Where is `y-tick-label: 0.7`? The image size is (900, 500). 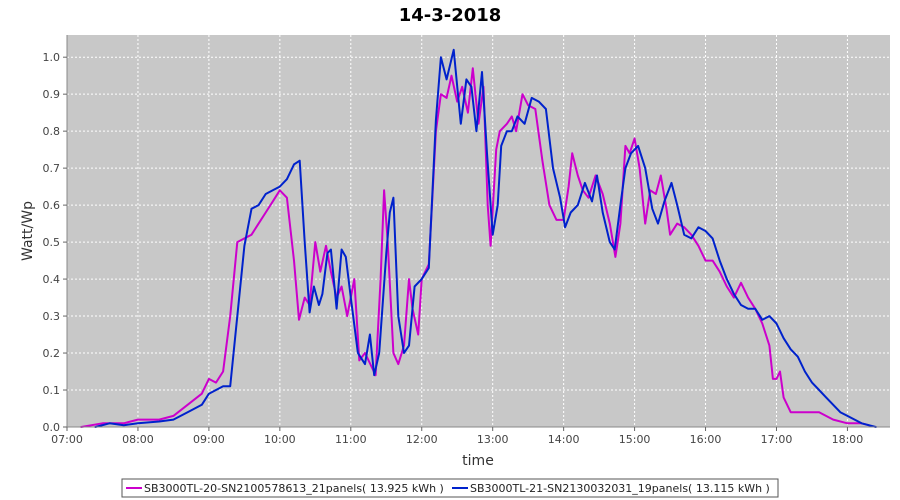
y-tick-label: 0.7 is located at coordinates (52, 168).